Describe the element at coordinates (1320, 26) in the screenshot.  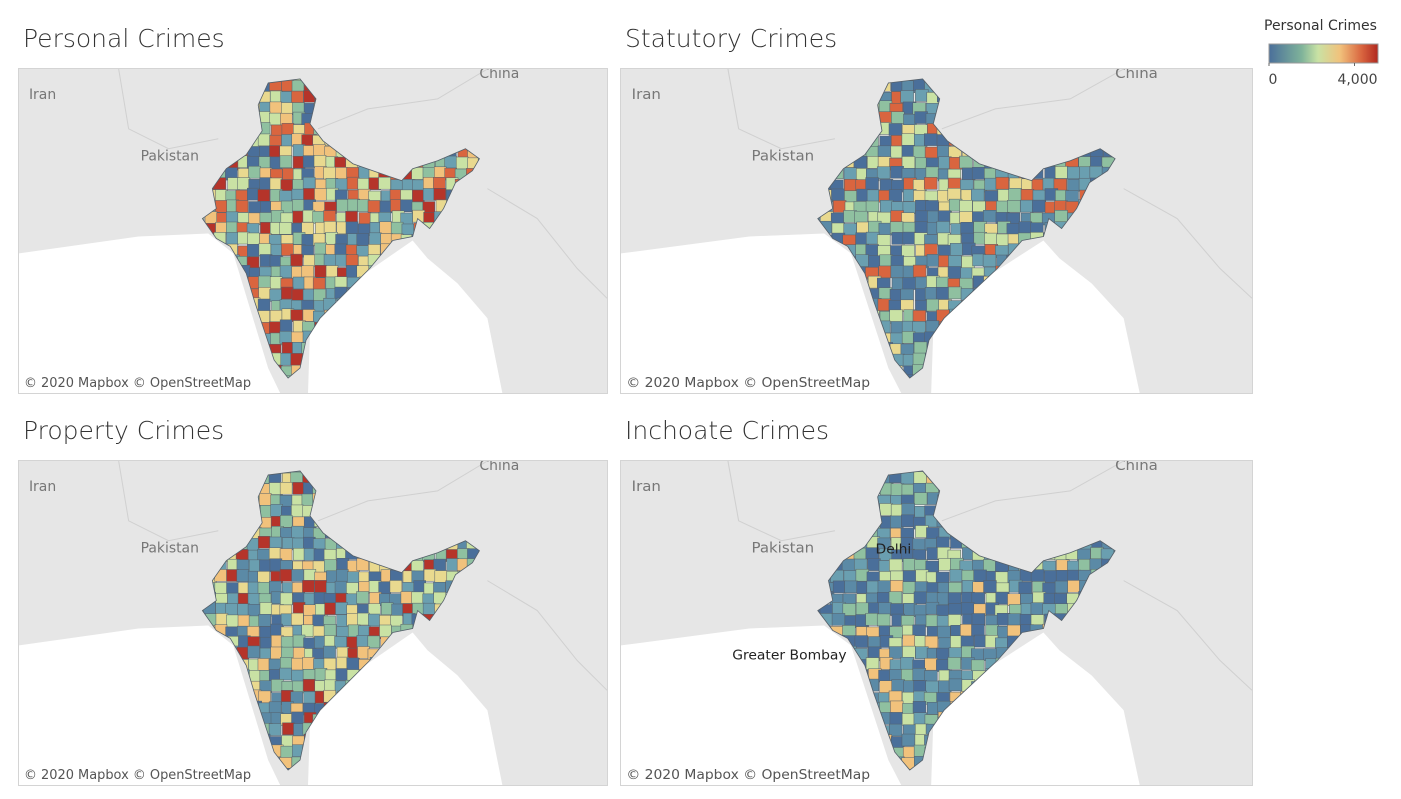
I see `legend-title: Personal Crimes` at that location.